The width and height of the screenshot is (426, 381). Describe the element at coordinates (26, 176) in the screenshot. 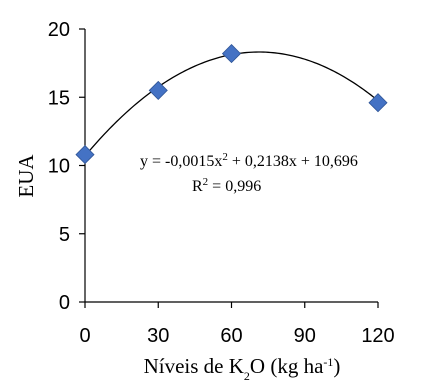

I see `y-axis-title: EUA` at that location.